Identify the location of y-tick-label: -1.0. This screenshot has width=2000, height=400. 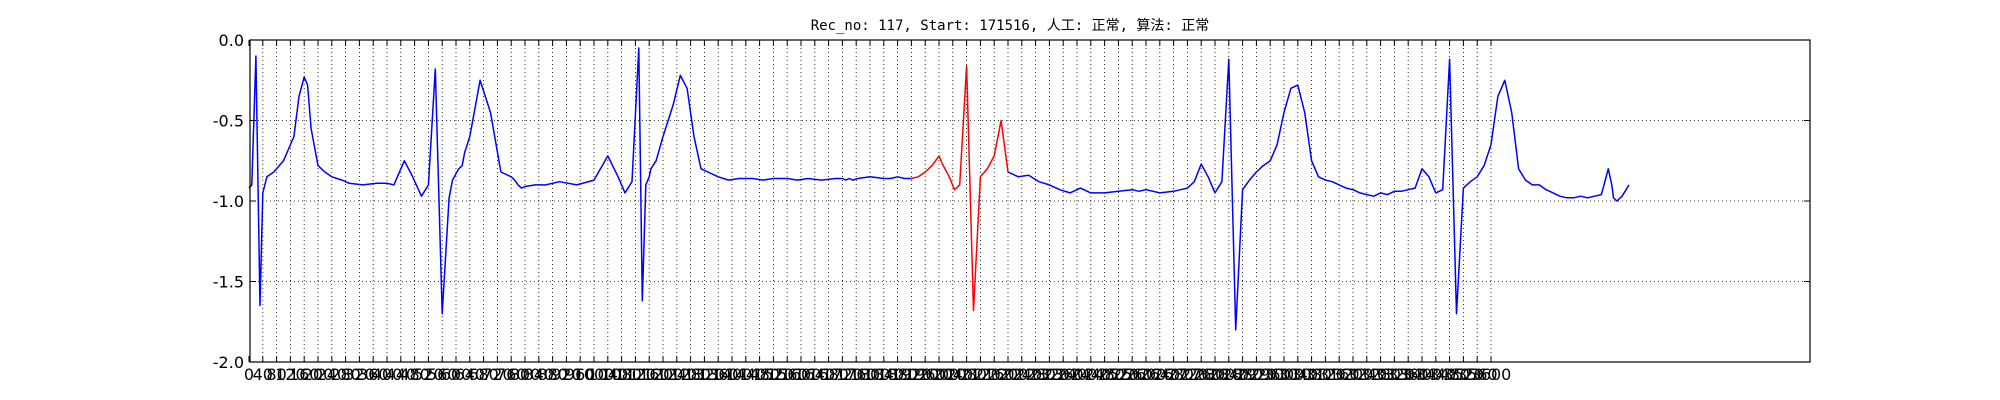
(228, 201).